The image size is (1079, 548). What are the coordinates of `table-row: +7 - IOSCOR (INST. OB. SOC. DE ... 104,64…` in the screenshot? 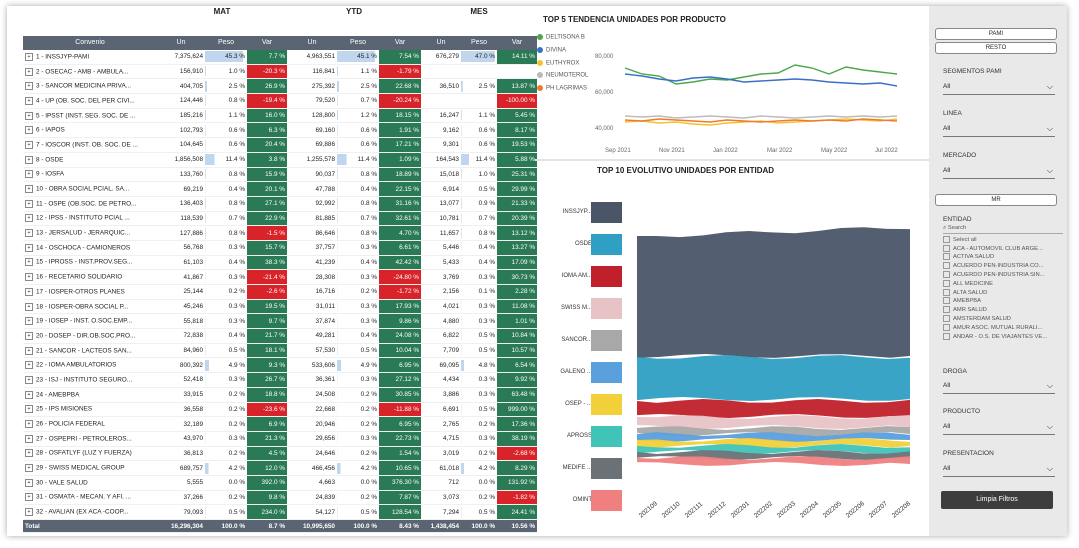 It's located at (280, 145).